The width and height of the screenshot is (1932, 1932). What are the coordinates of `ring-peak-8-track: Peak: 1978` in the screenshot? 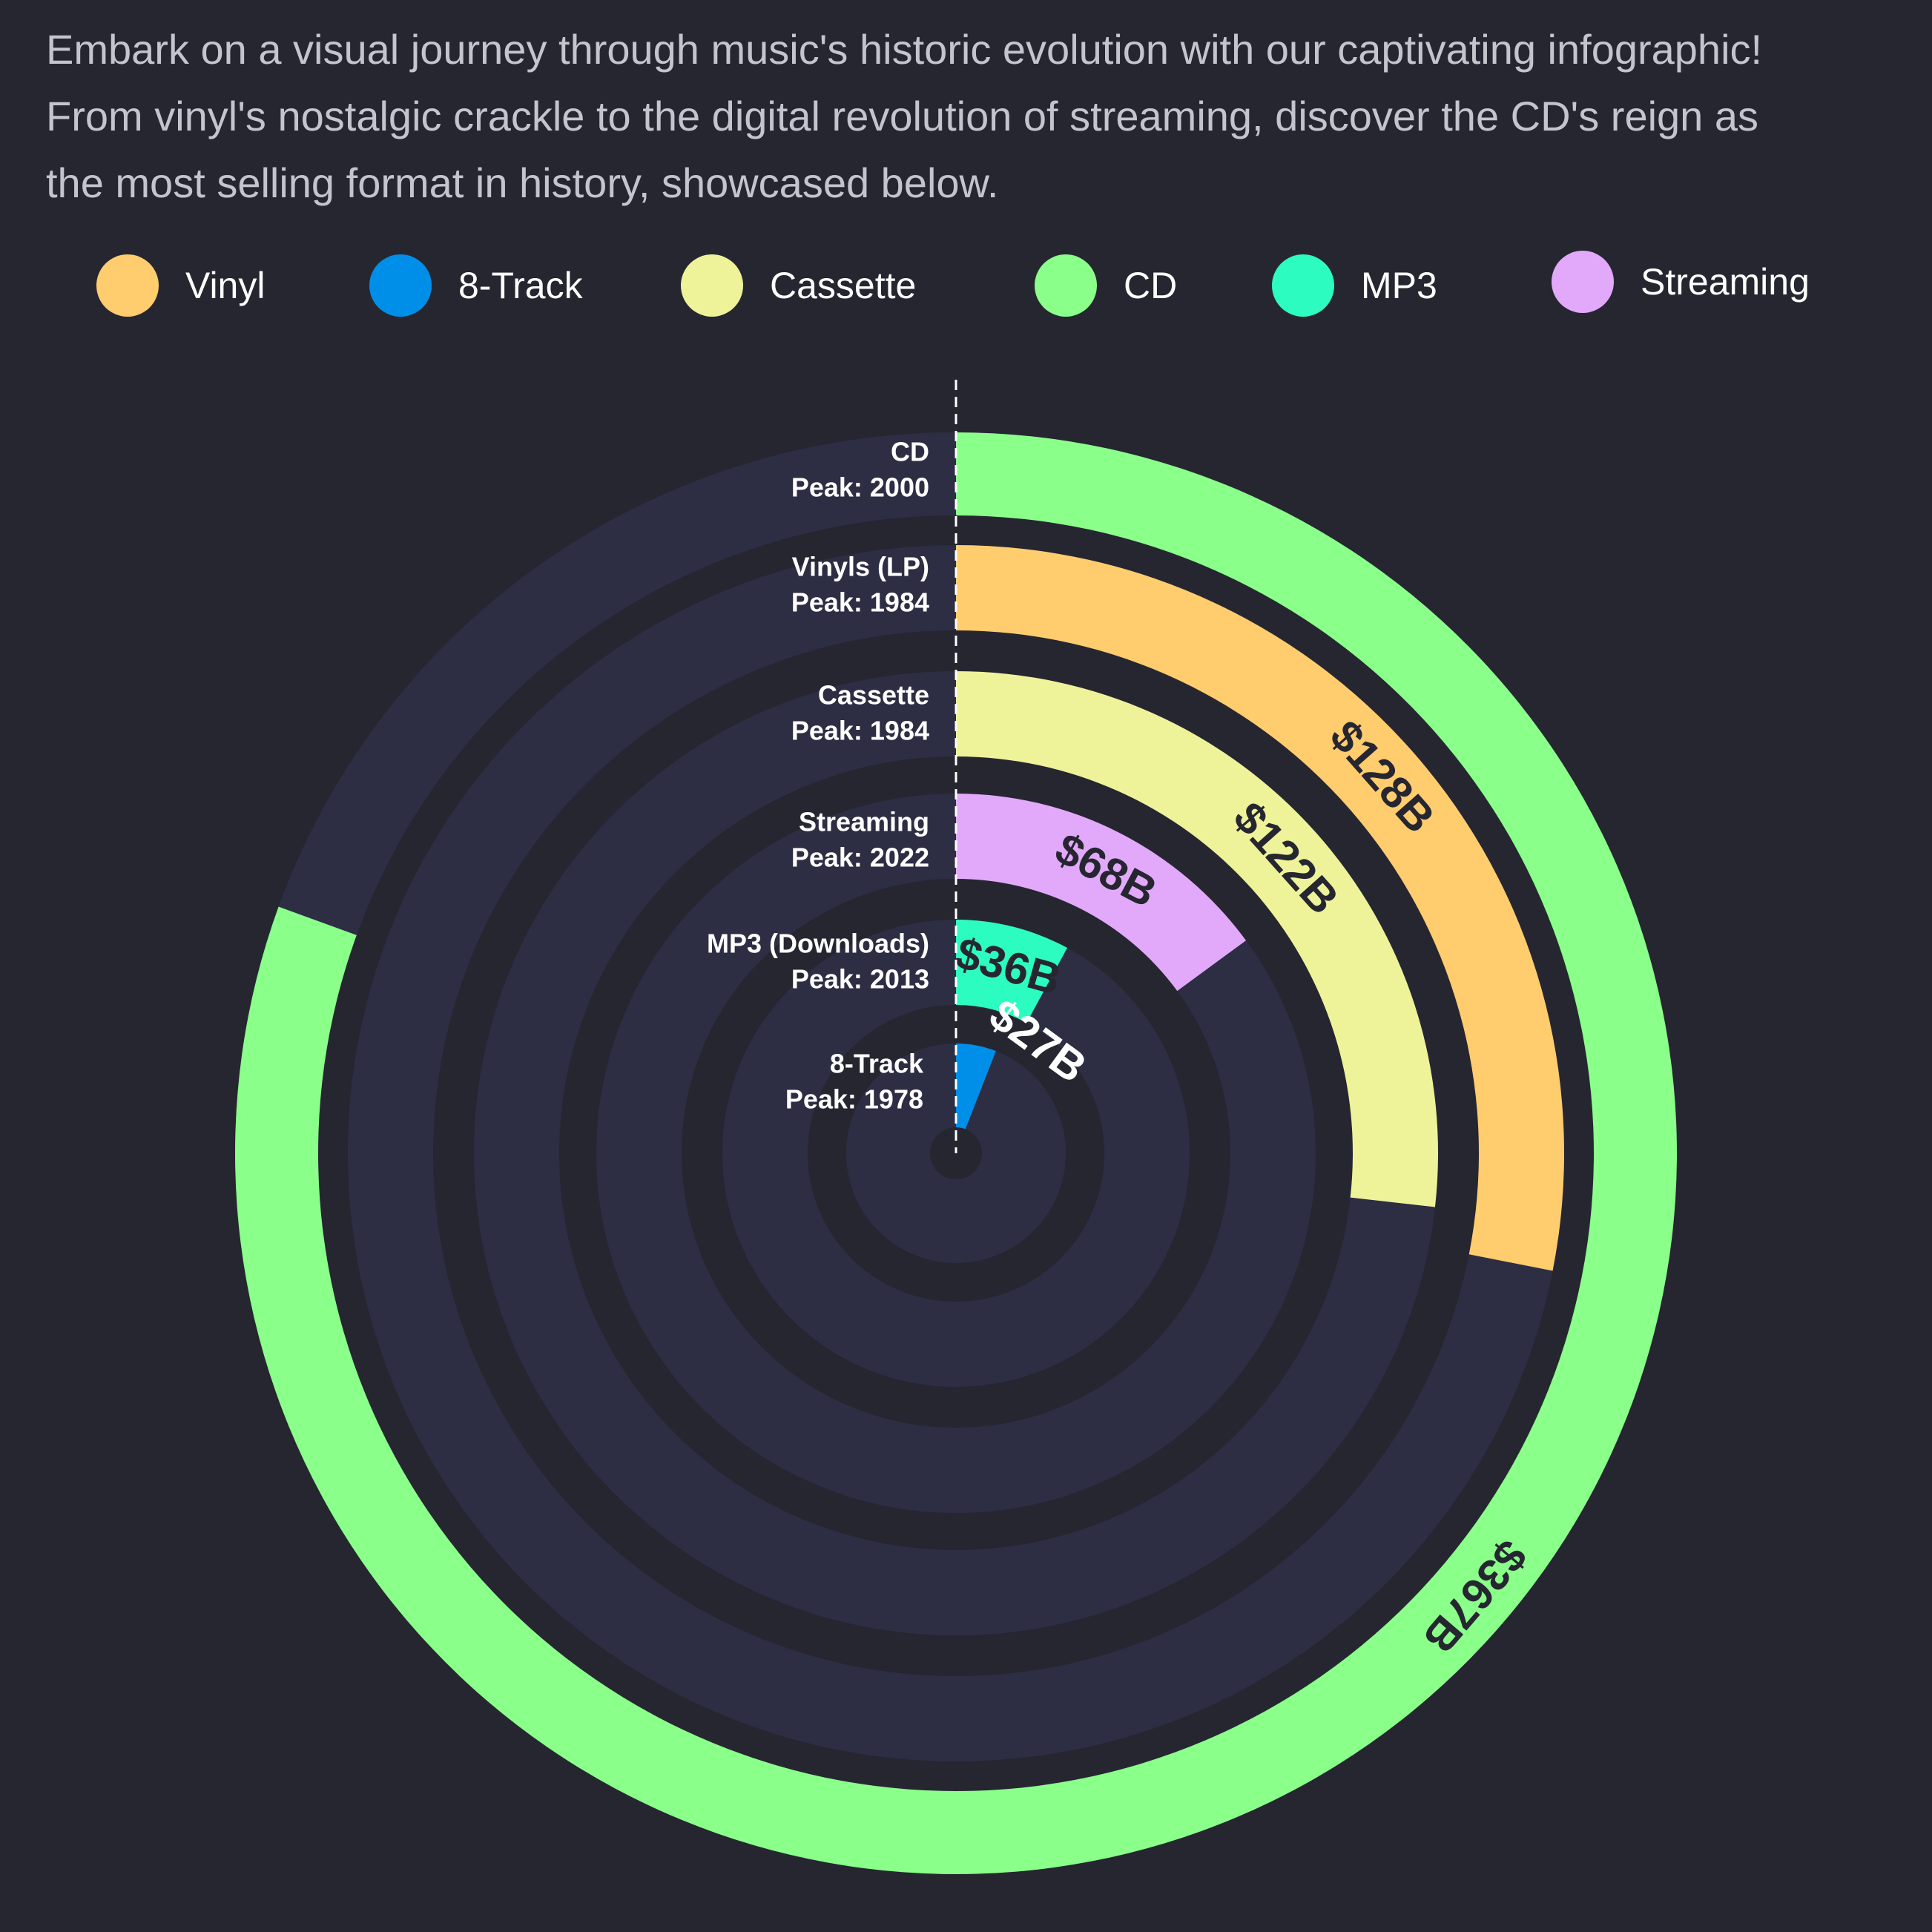 It's located at (854, 1099).